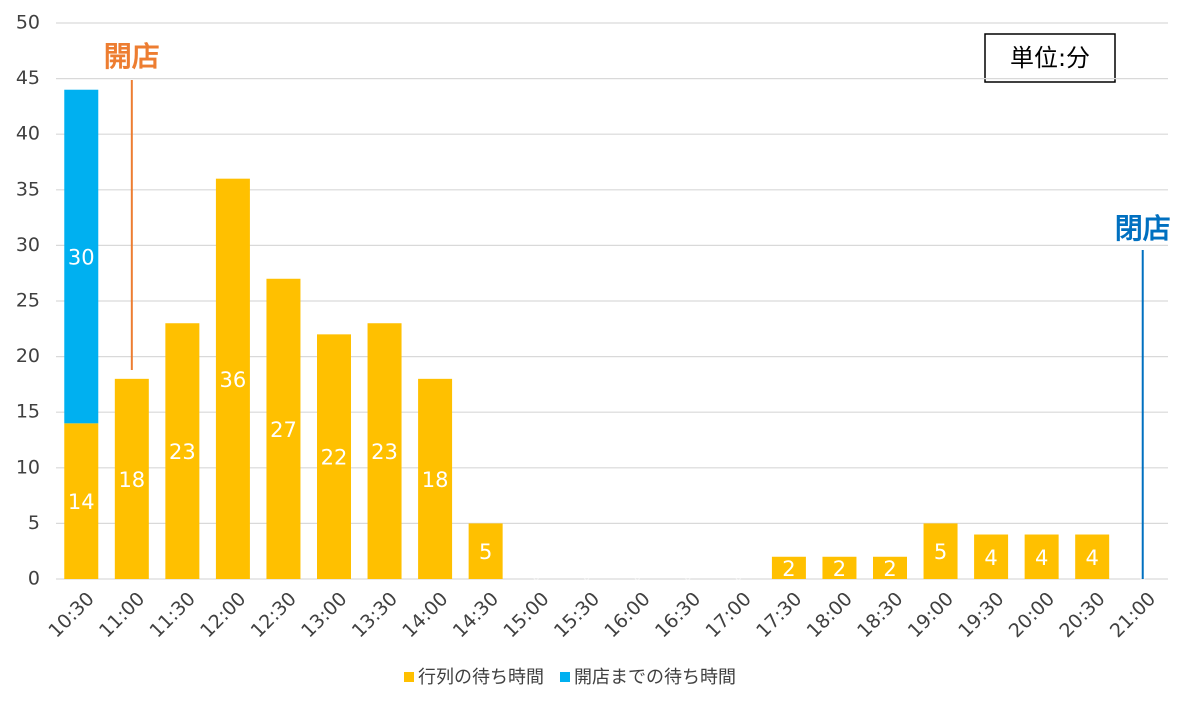  What do you see at coordinates (931, 615) in the screenshot?
I see `x-tick-label: 19:00` at bounding box center [931, 615].